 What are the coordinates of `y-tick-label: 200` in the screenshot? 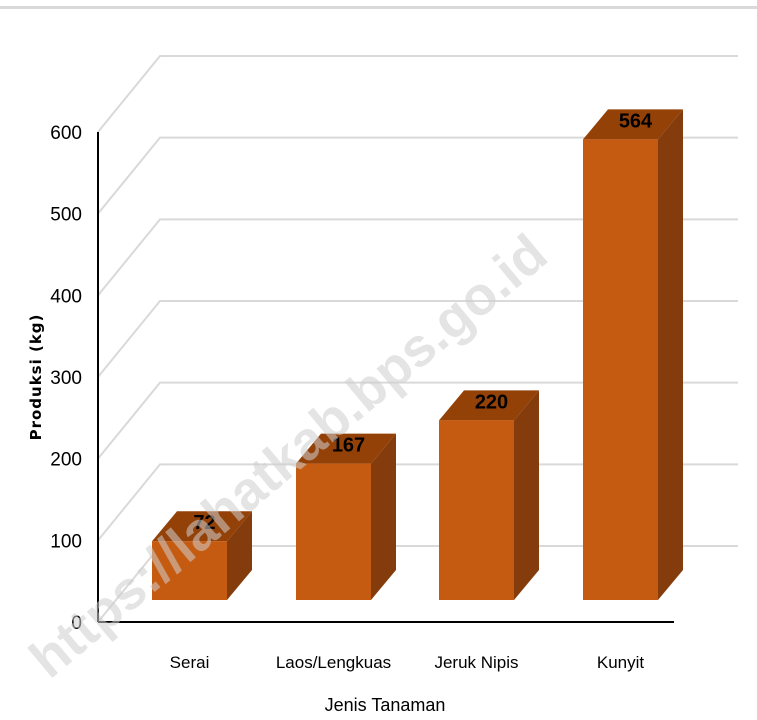 It's located at (66, 460).